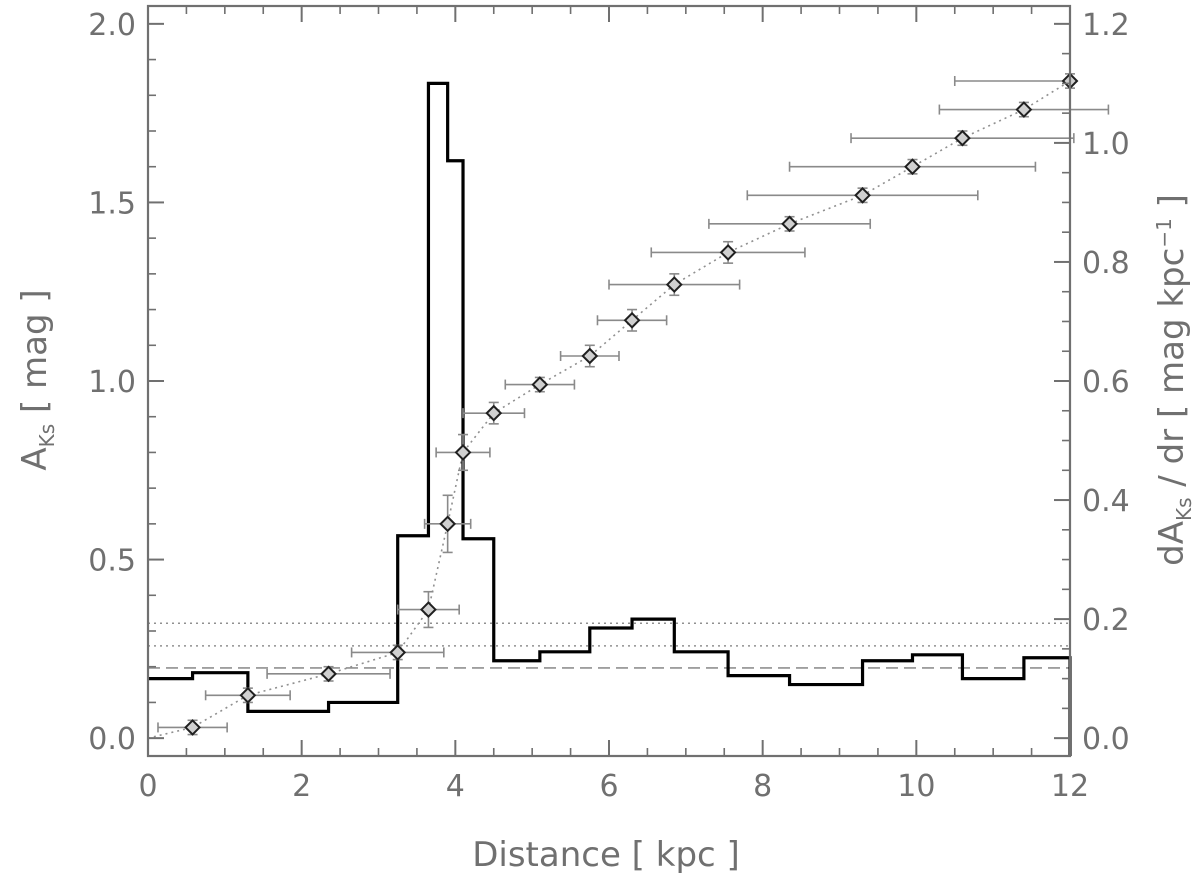 The width and height of the screenshot is (1200, 877). What do you see at coordinates (35, 356) in the screenshot?
I see `y-left-title-unit: [ mag ]` at bounding box center [35, 356].